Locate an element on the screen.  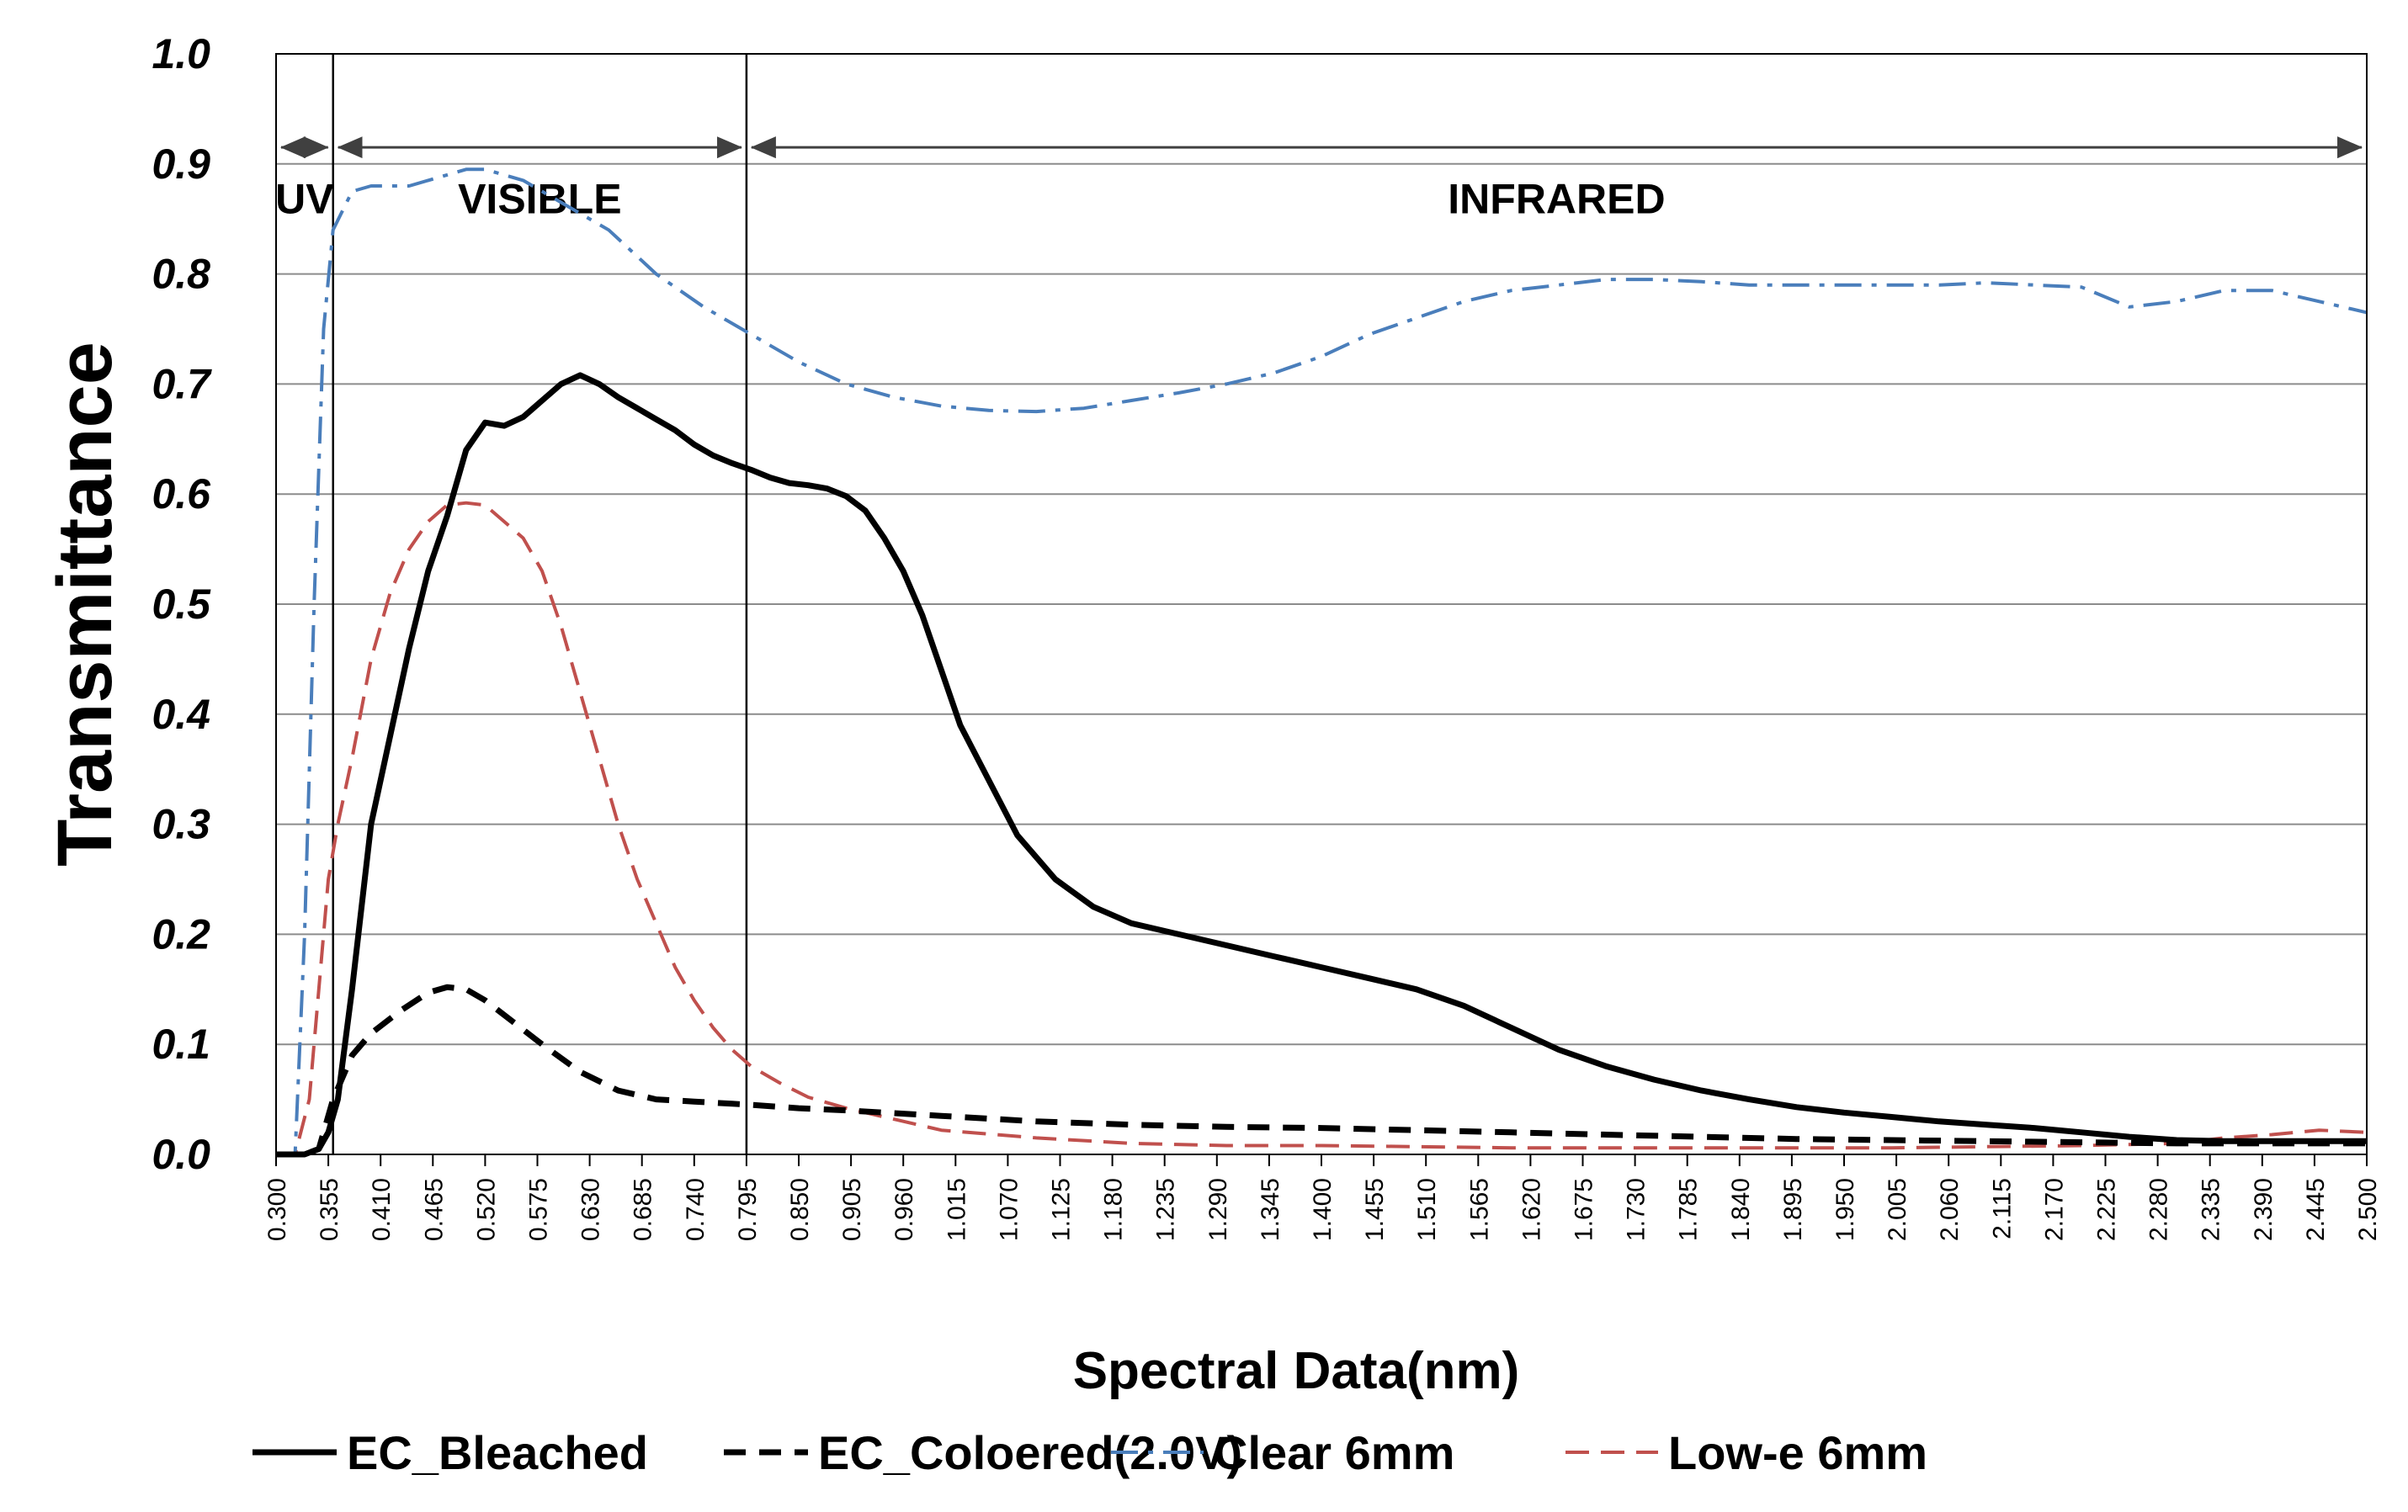
y-axis-label: Transmittance is located at coordinates (85, 604).